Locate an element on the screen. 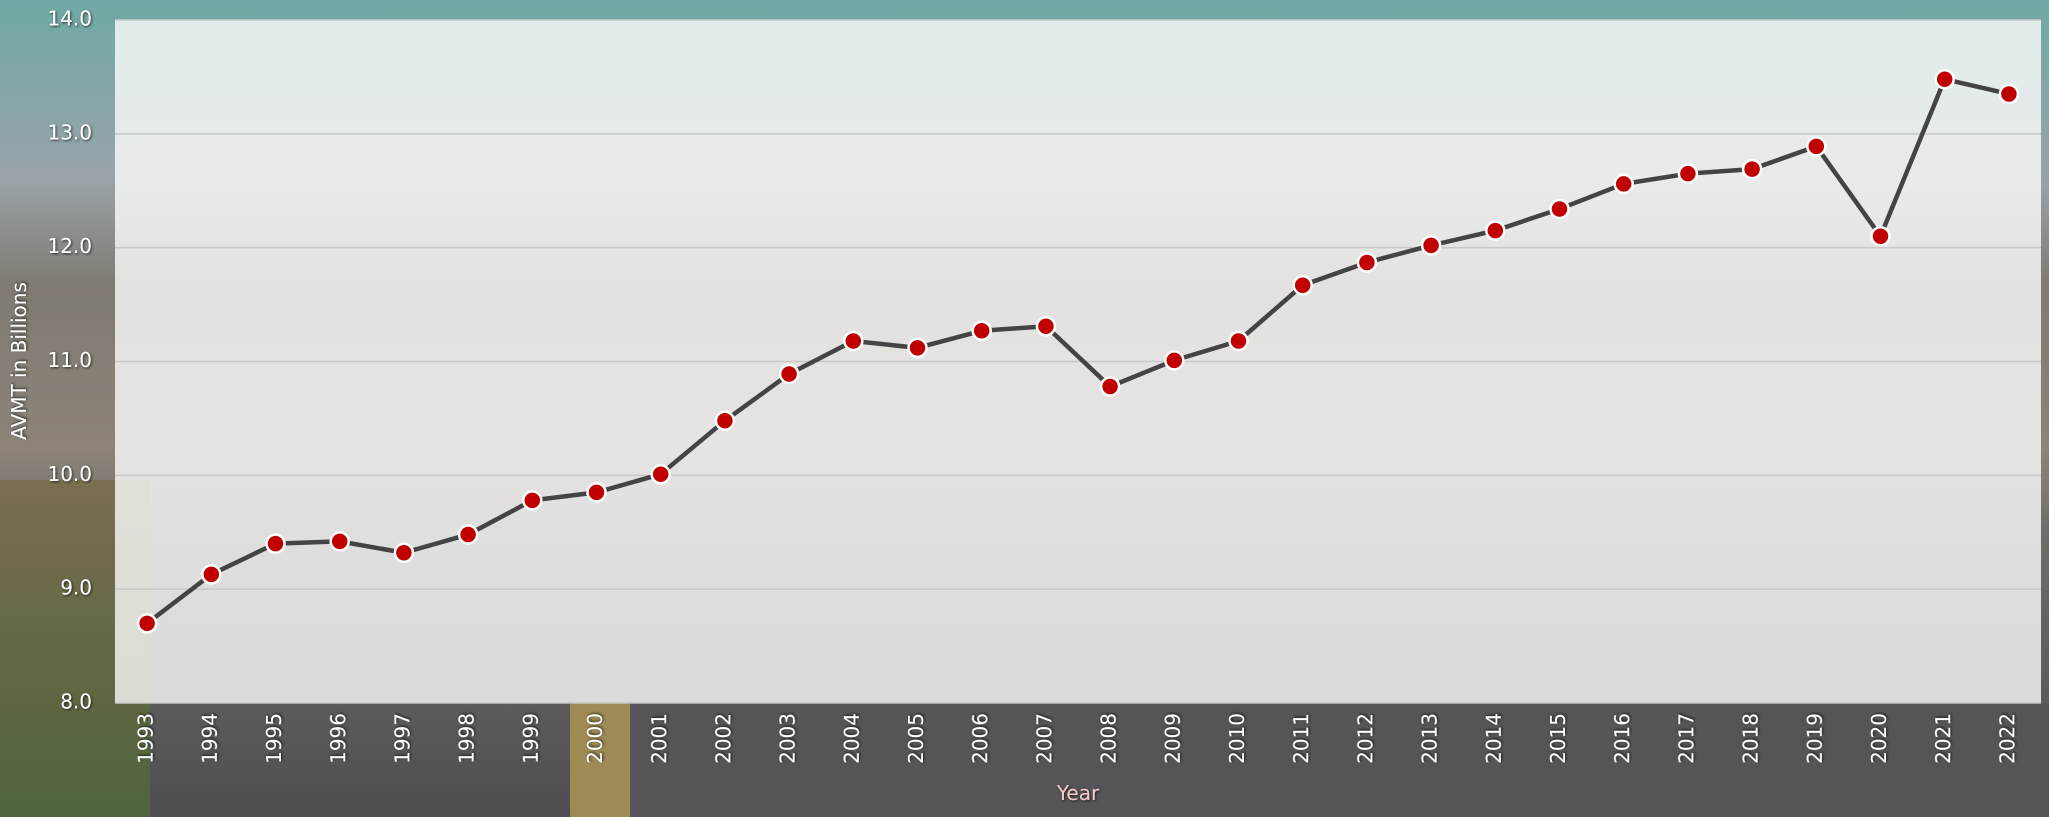 The image size is (2049, 817). x-tick-label: 2002 is located at coordinates (723, 738).